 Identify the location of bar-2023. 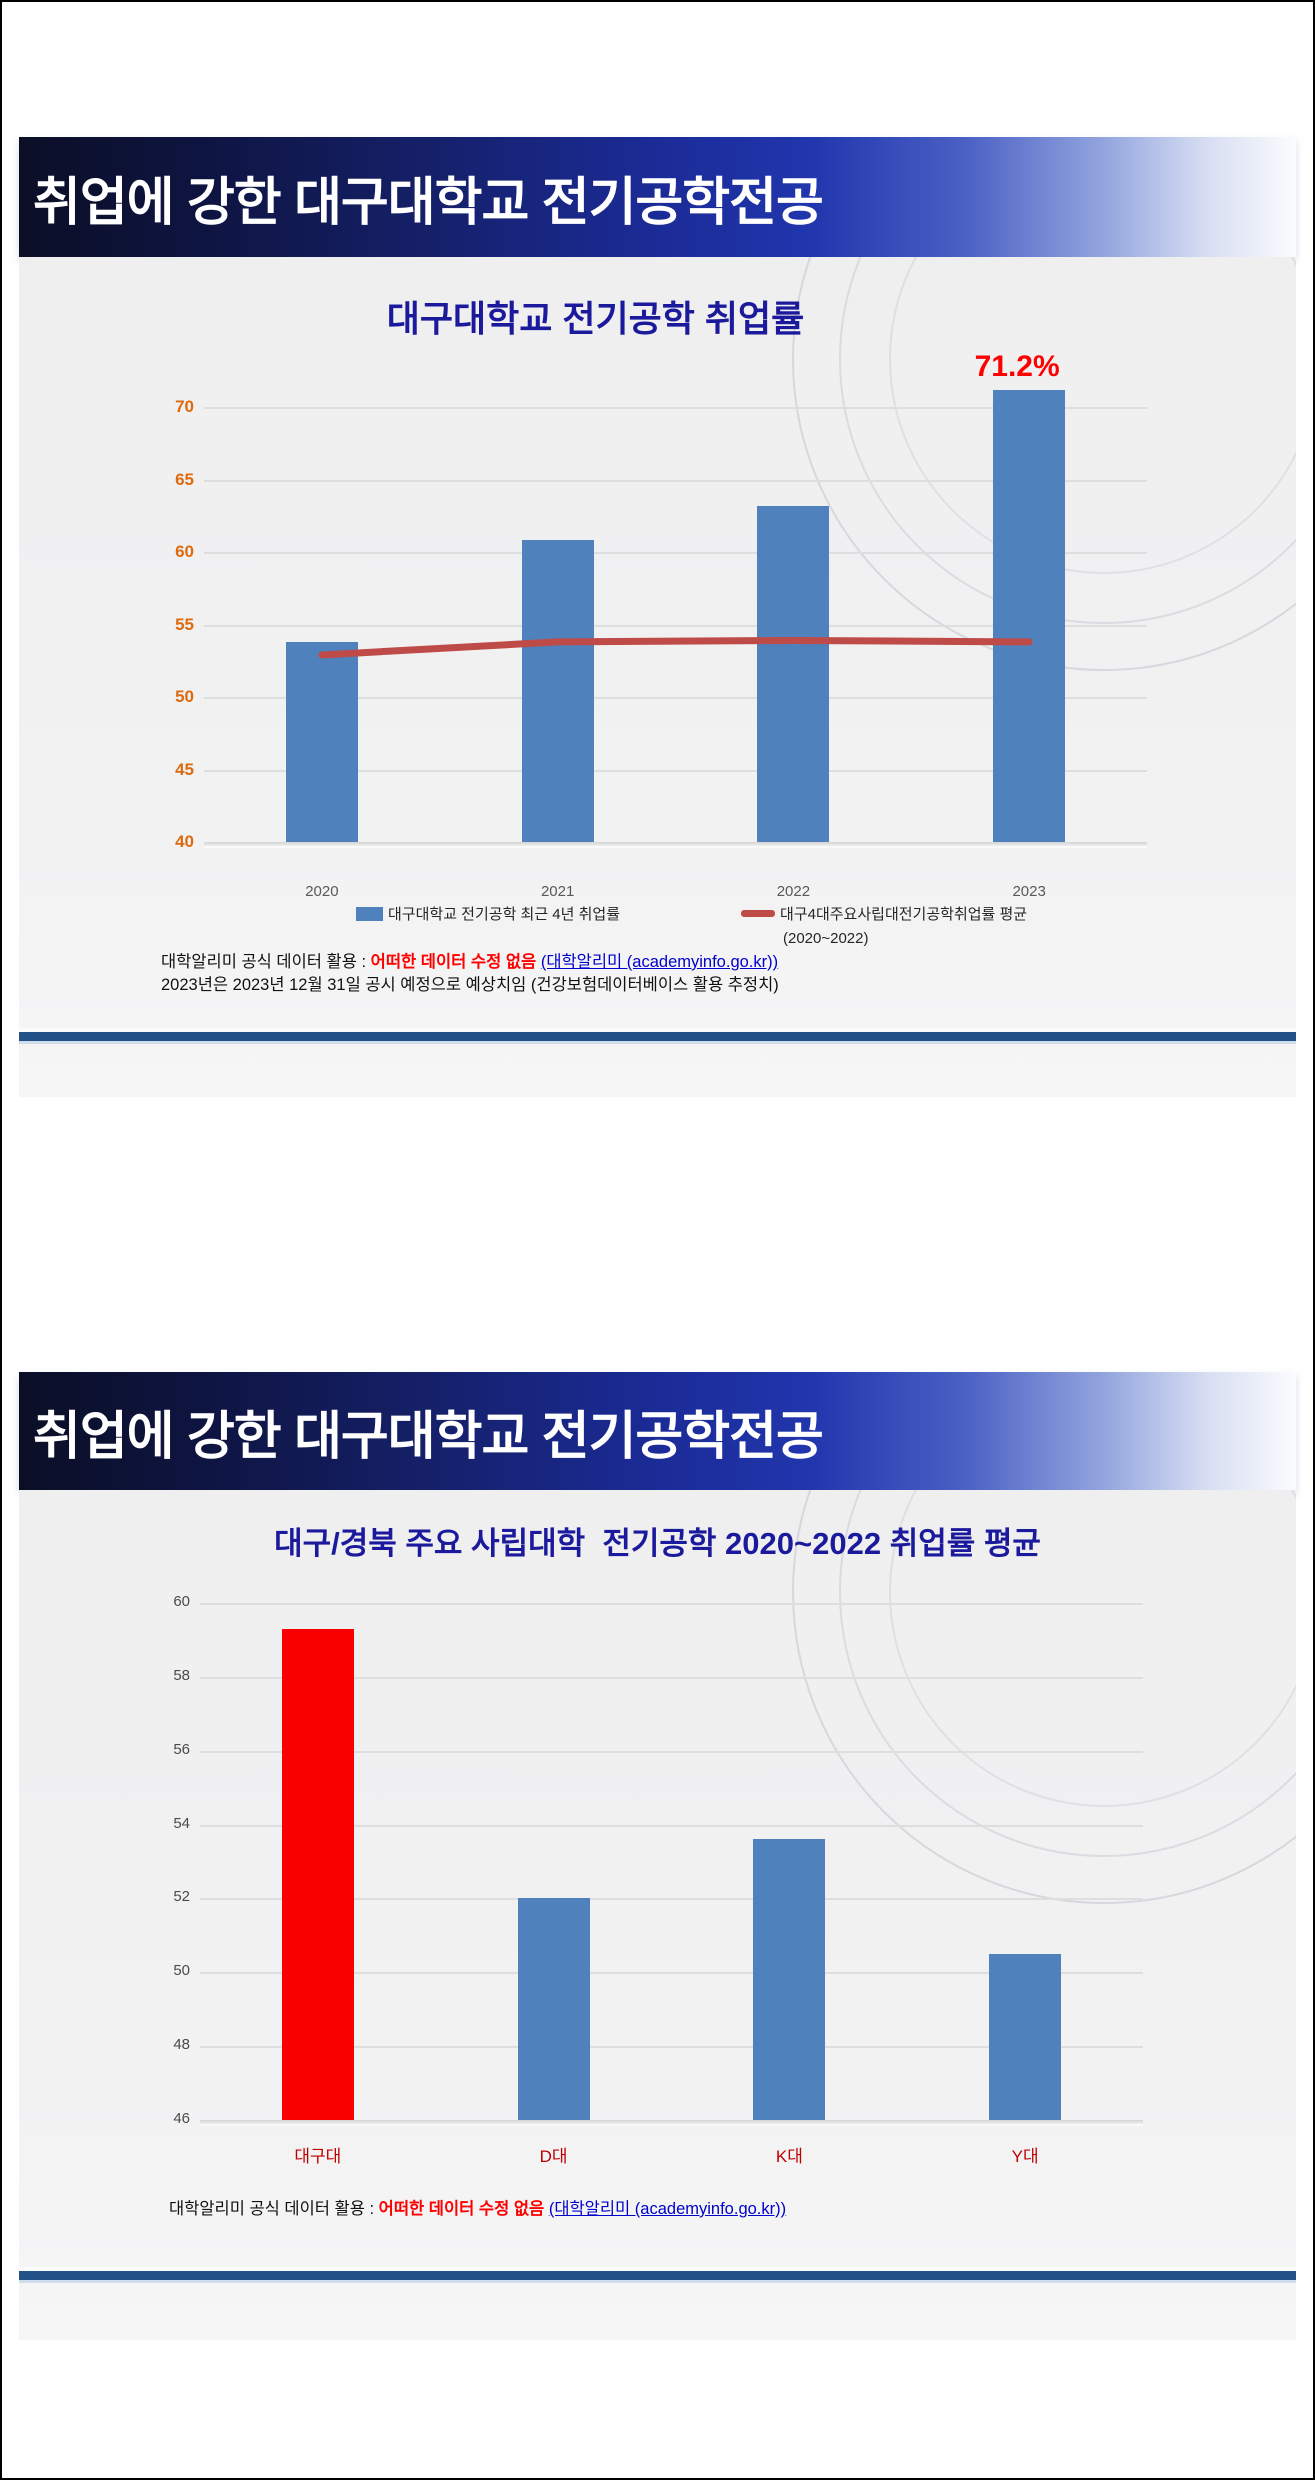
(1029, 615).